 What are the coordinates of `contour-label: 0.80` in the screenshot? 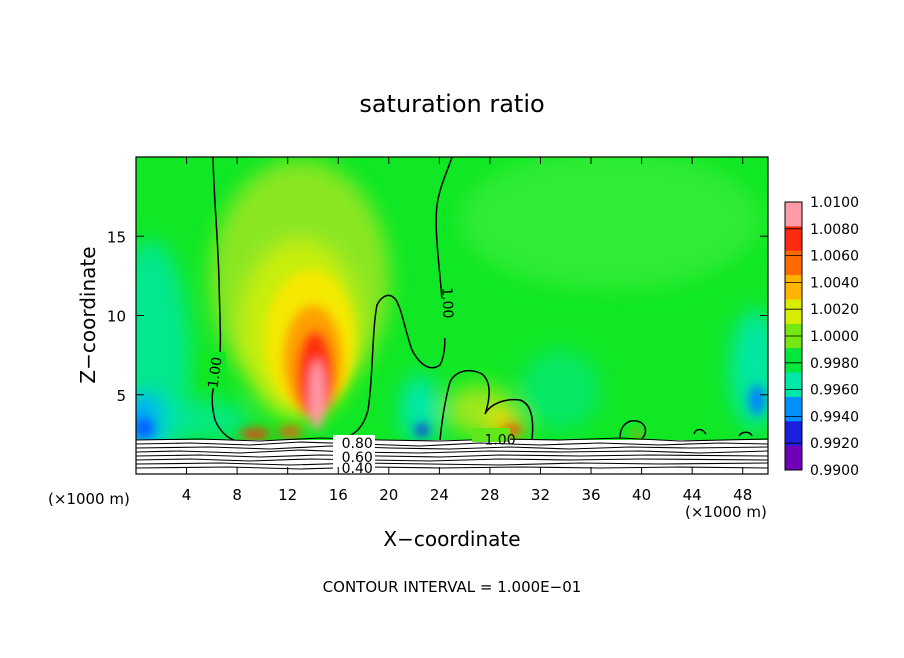 It's located at (357, 444).